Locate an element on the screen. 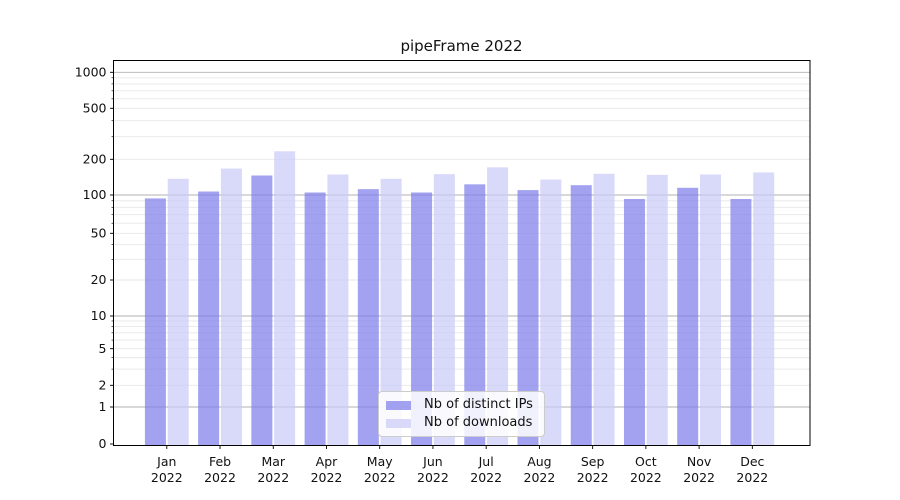 The image size is (900, 500). x-tick-label: Sep 2022 is located at coordinates (593, 469).